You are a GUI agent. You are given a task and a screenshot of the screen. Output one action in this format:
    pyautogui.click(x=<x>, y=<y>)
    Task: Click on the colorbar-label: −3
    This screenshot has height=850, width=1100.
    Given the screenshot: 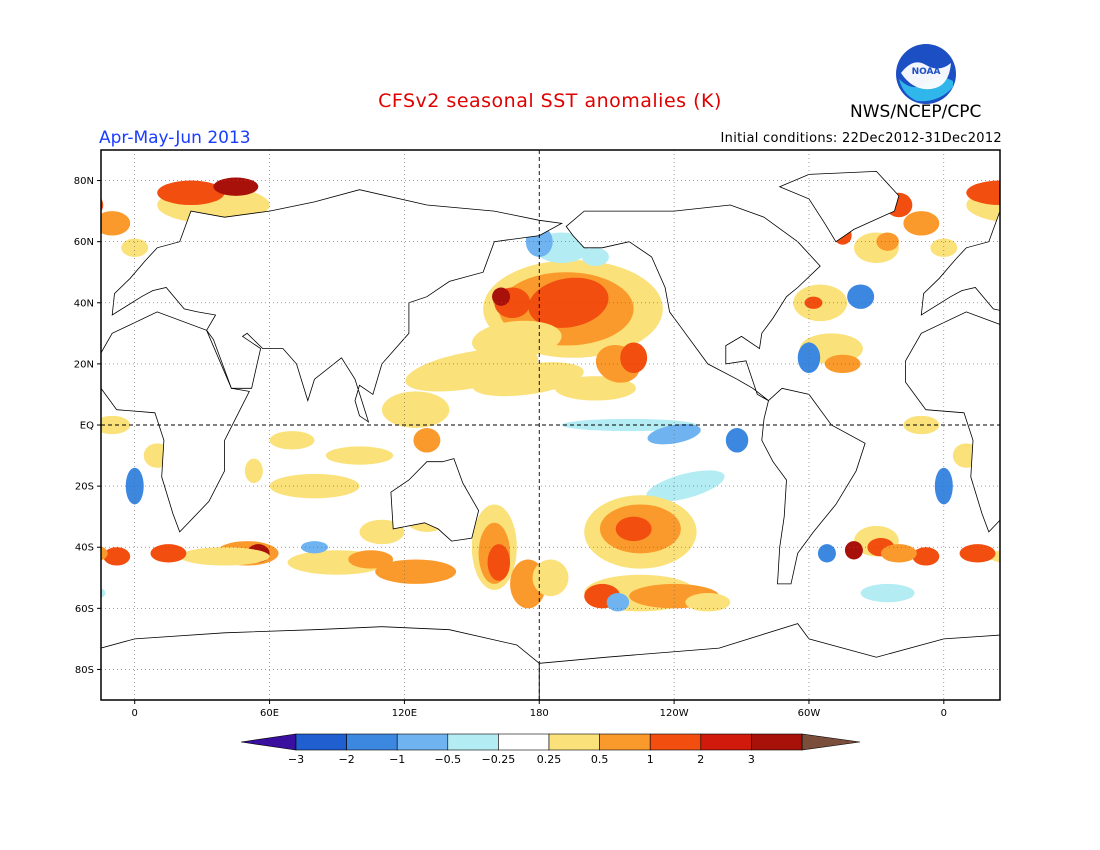 What is the action you would take?
    pyautogui.click(x=296, y=759)
    